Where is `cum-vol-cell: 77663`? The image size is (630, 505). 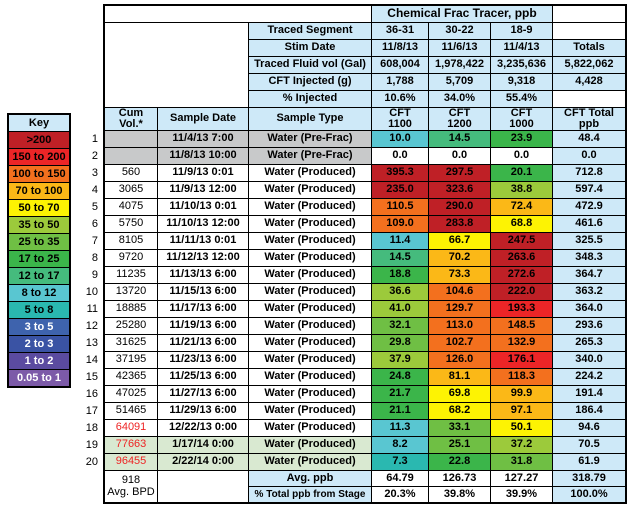
cum-vol-cell: 77663 is located at coordinates (131, 445).